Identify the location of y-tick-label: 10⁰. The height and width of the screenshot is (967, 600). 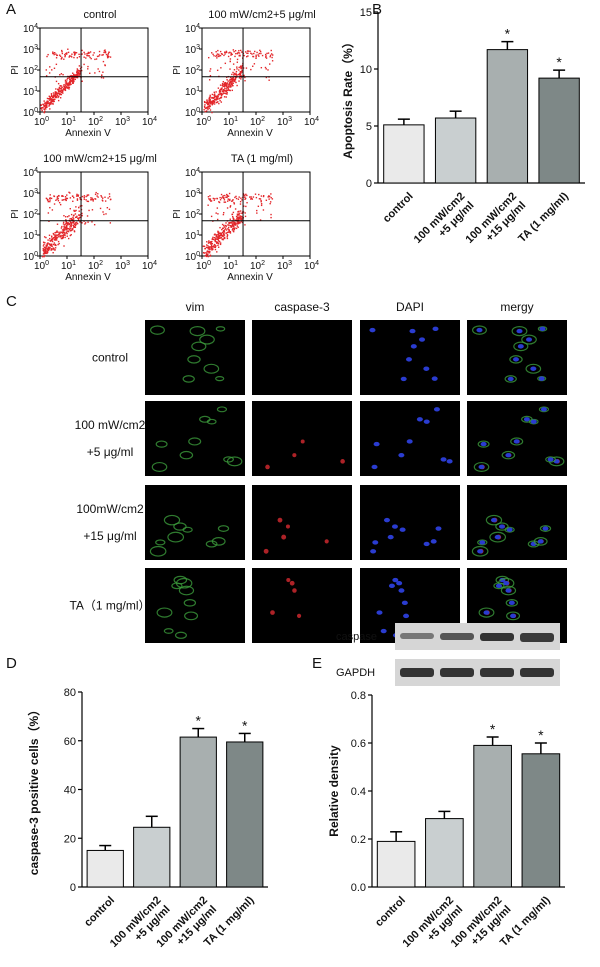
(192, 257).